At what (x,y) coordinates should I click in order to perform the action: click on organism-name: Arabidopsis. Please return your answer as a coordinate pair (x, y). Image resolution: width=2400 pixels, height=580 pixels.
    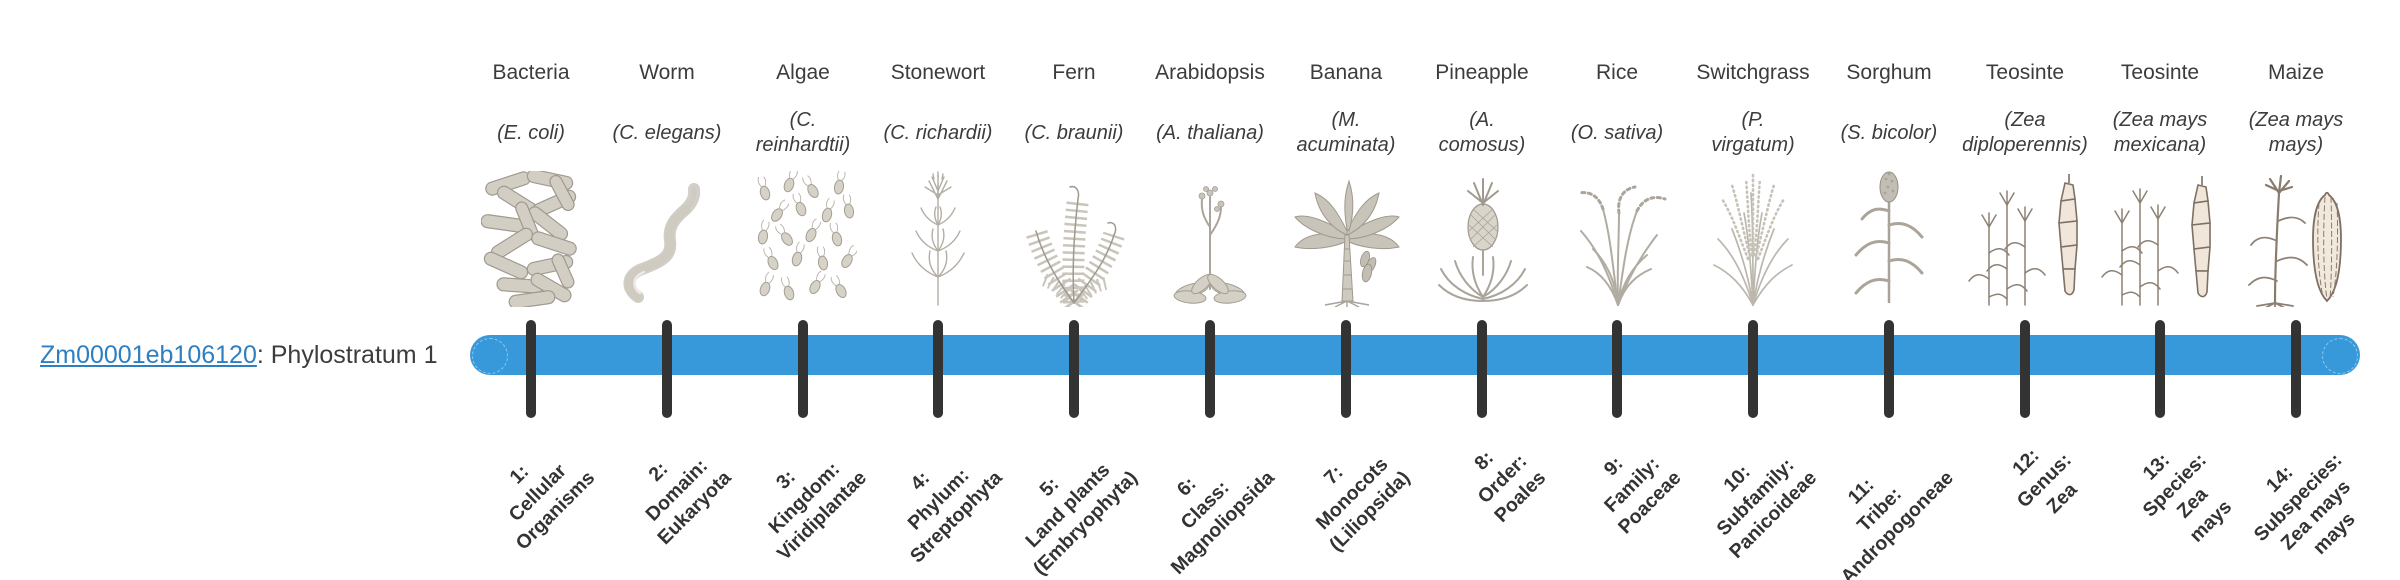
    Looking at the image, I should click on (1210, 72).